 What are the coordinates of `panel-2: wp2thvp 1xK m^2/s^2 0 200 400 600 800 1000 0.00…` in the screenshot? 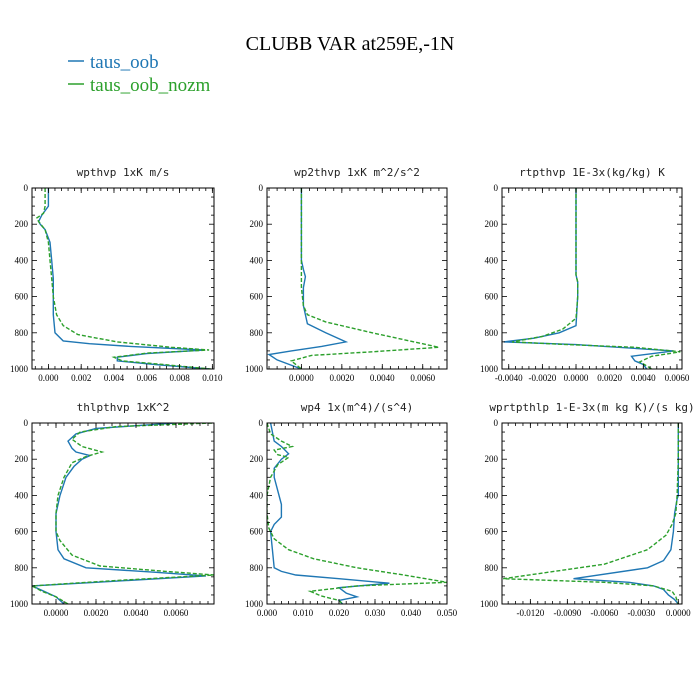 It's located at (346, 274).